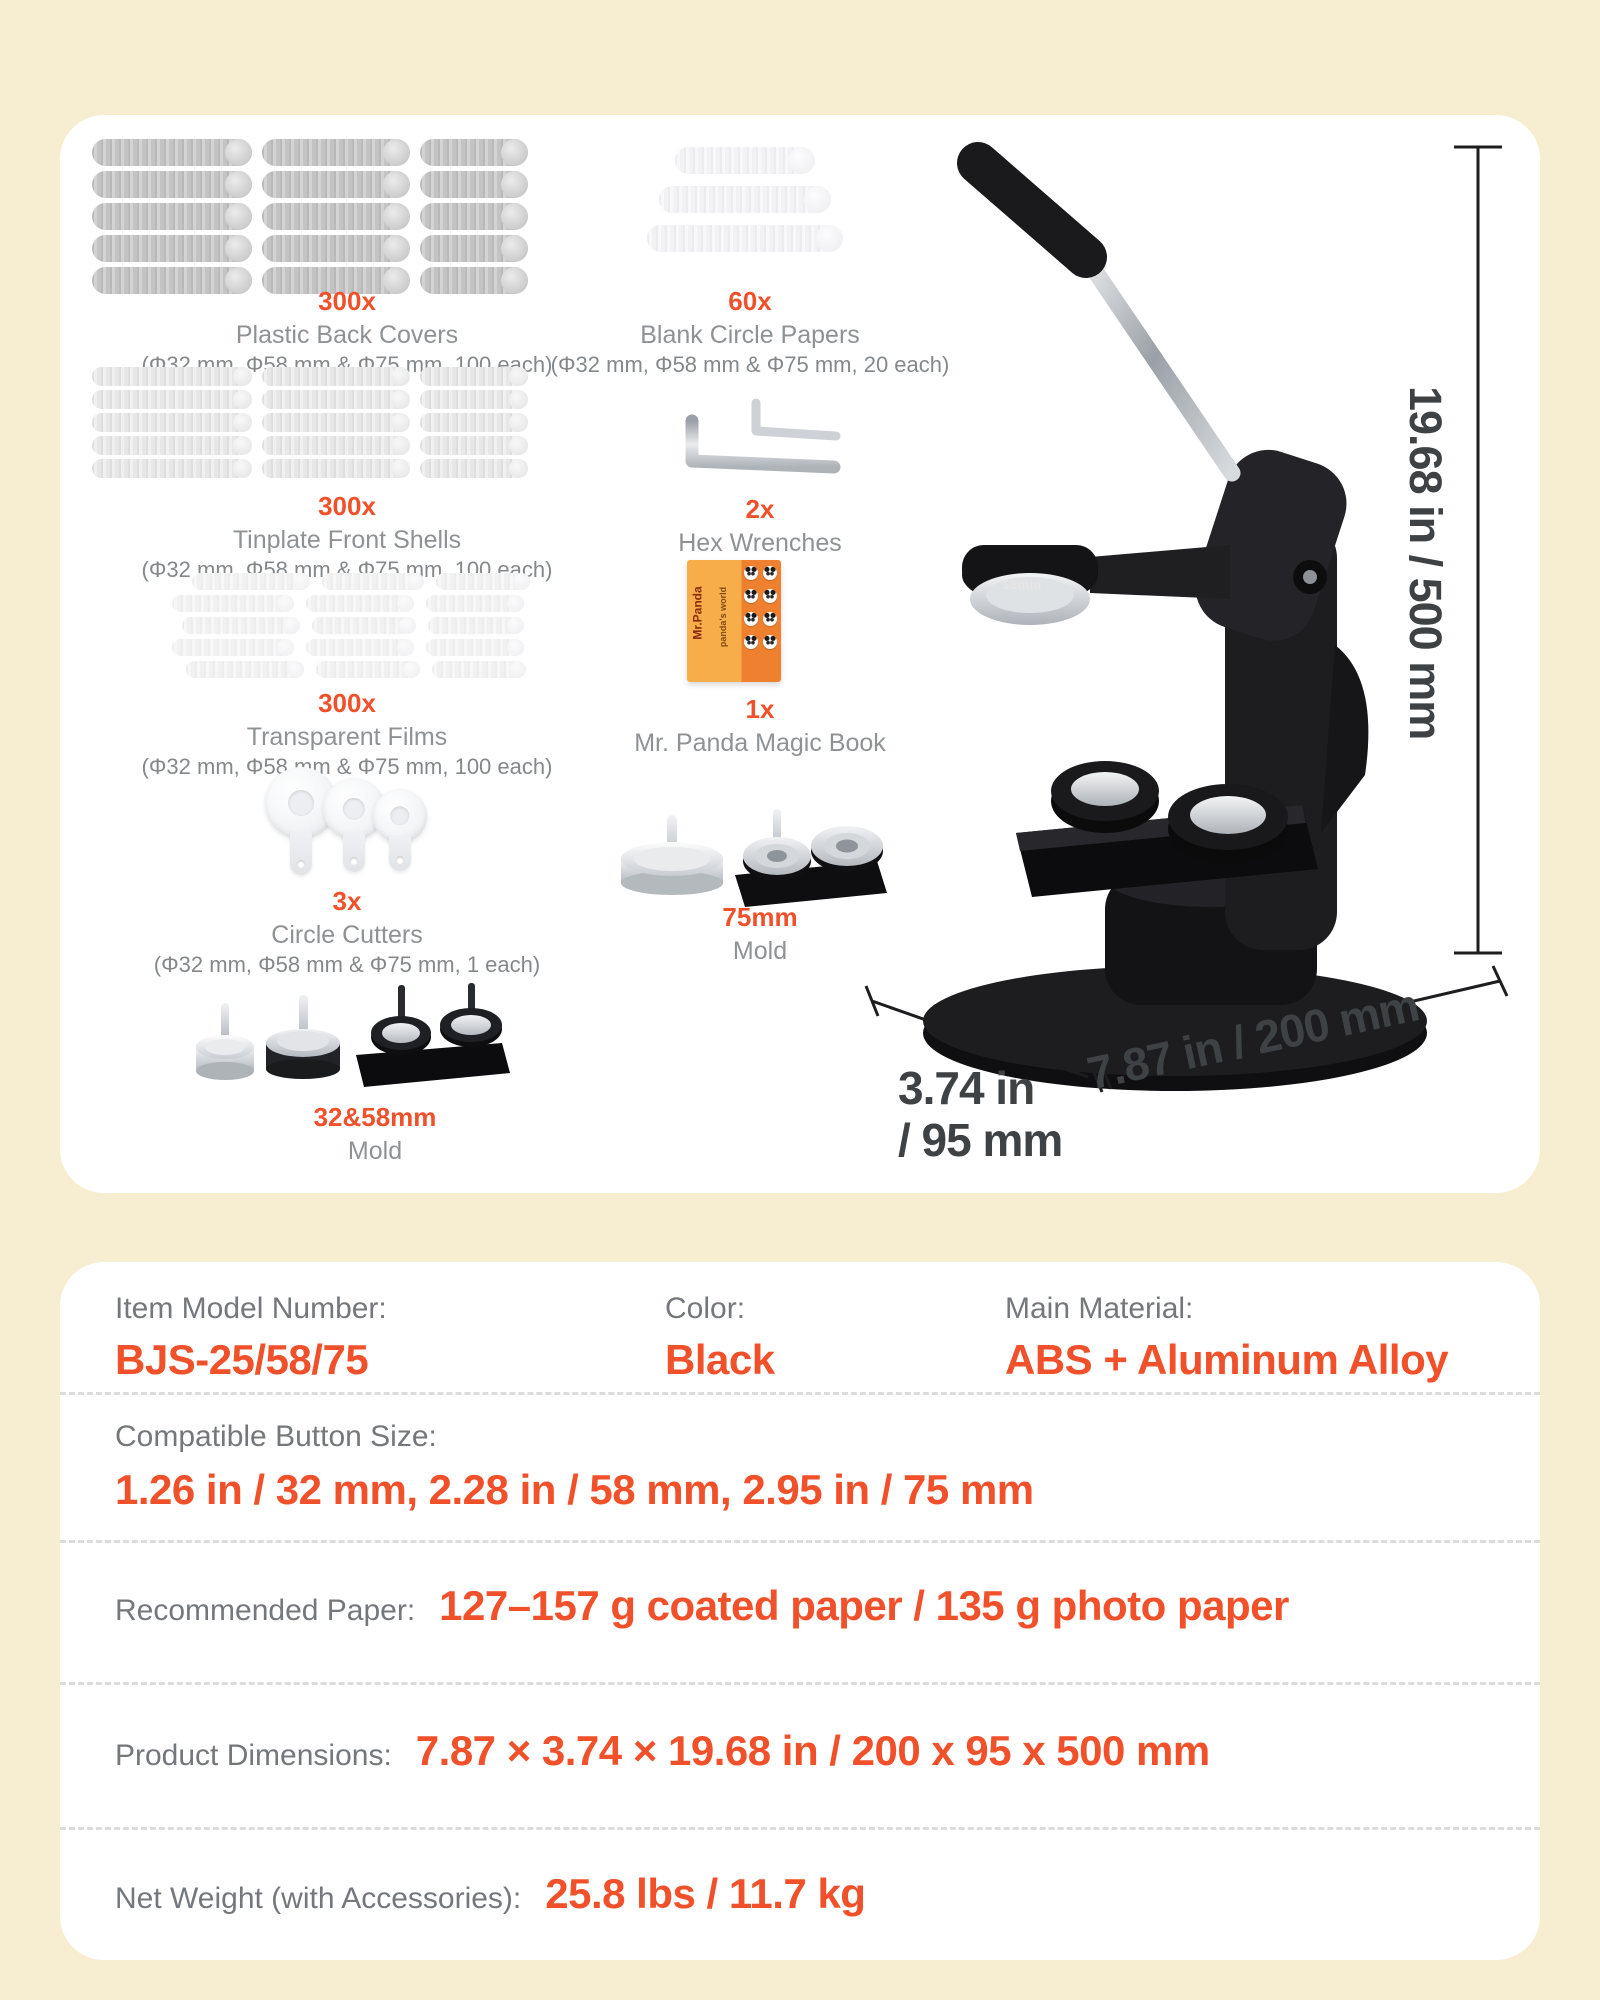 The height and width of the screenshot is (2000, 1600). I want to click on machine-height-dimension: 19.68 in / 500 mm, so click(1425, 563).